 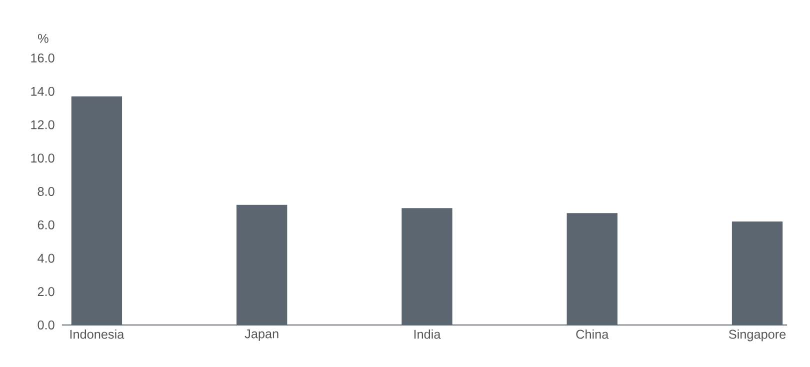 What do you see at coordinates (97, 334) in the screenshot?
I see `x-tick-label: Indonesia` at bounding box center [97, 334].